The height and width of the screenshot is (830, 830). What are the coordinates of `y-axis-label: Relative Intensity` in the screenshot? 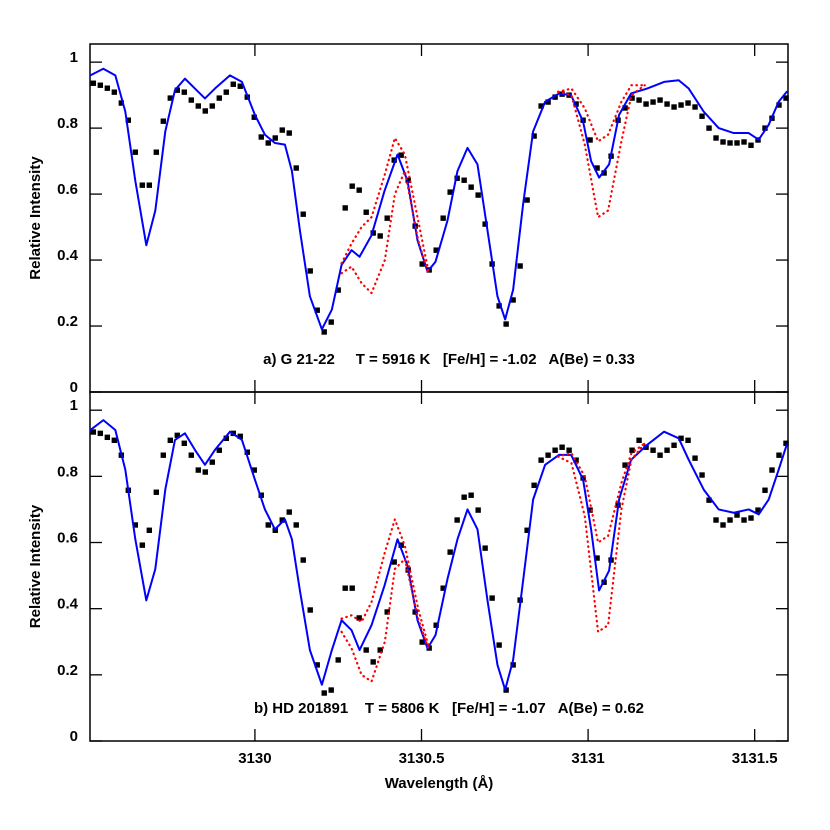 It's located at (35, 218).